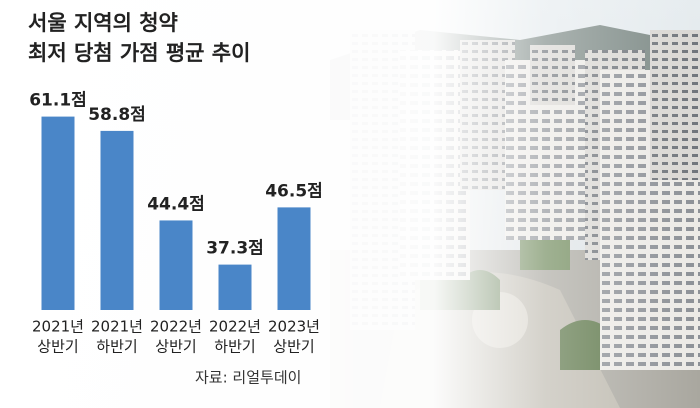  I want to click on data-label: 44.4점, so click(176, 204).